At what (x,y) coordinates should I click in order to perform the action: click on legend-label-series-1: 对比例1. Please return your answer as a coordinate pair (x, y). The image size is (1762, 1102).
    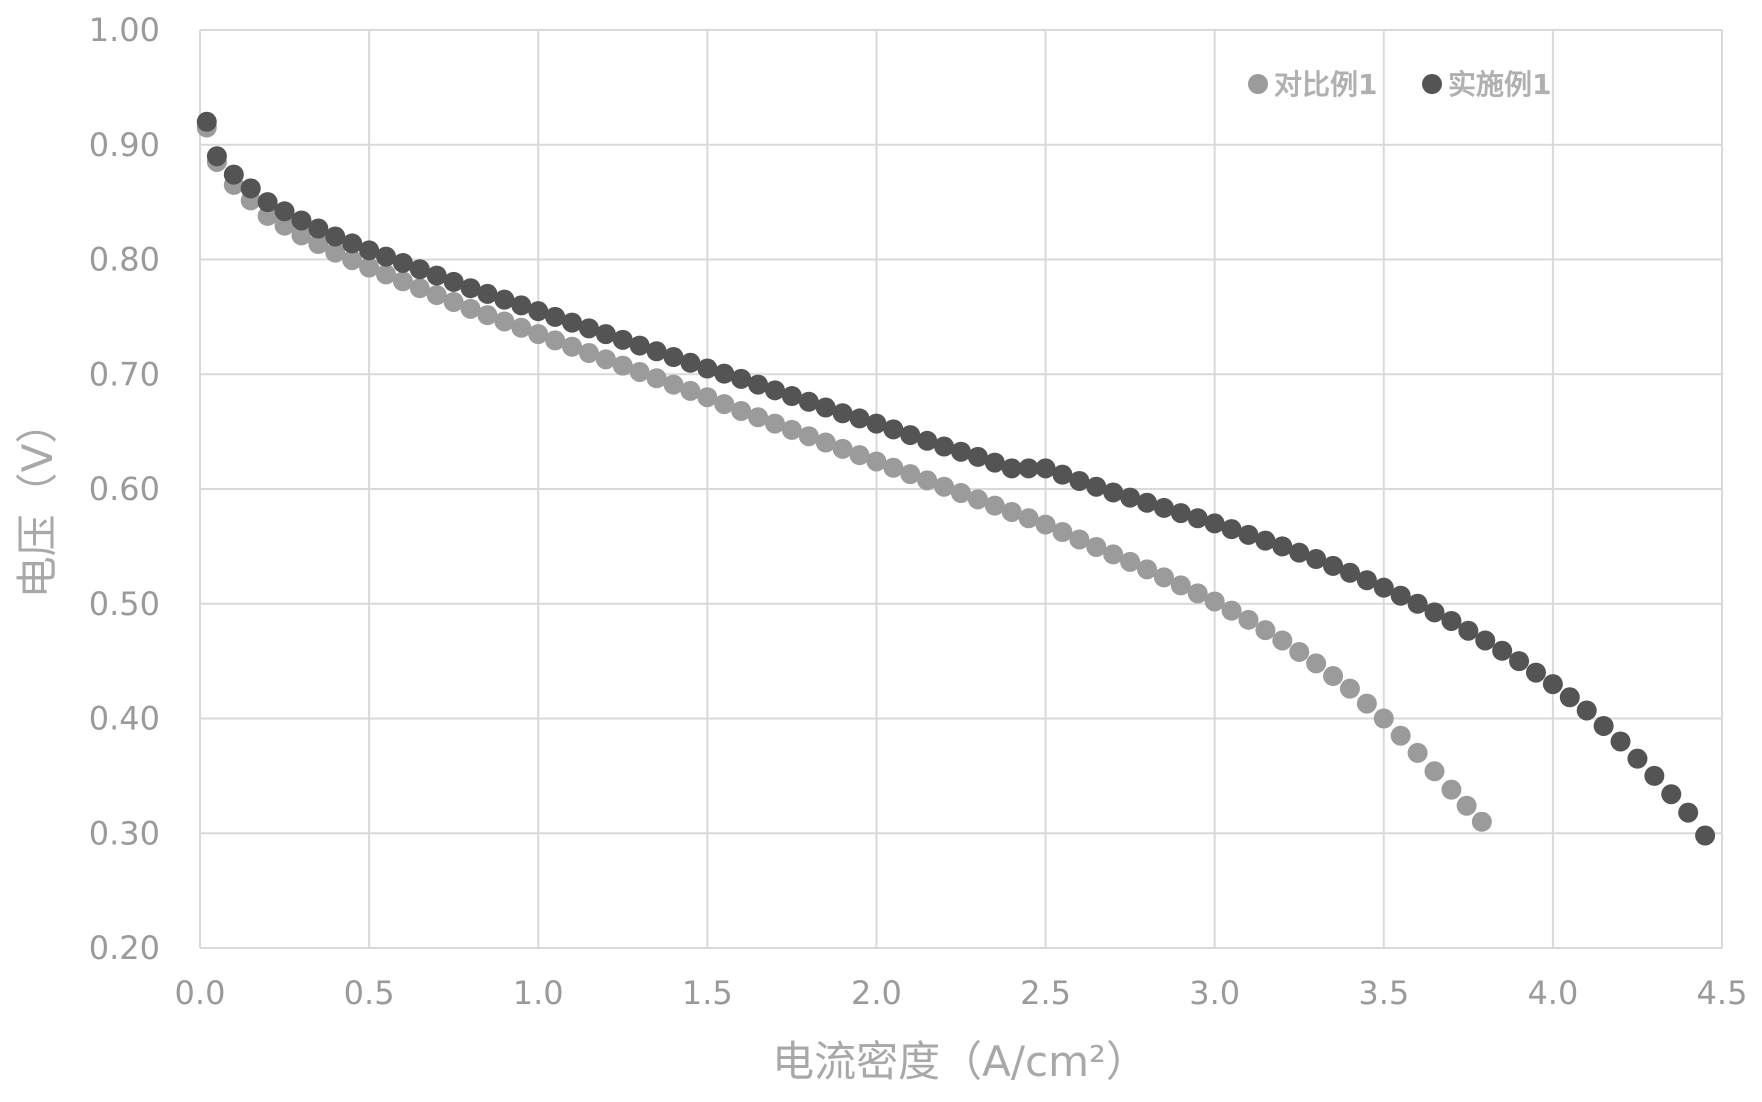
    Looking at the image, I should click on (1325, 84).